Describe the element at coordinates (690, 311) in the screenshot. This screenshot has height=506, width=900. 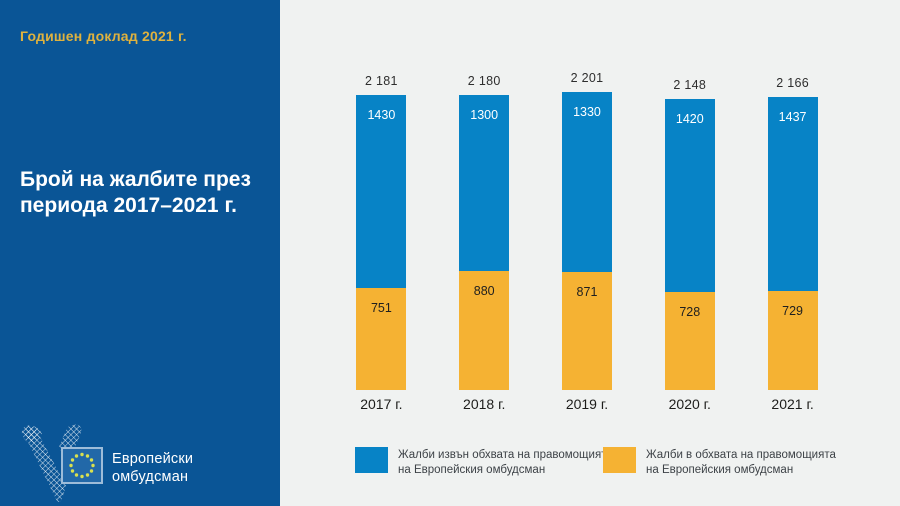
I see `bar-value-label: 728` at that location.